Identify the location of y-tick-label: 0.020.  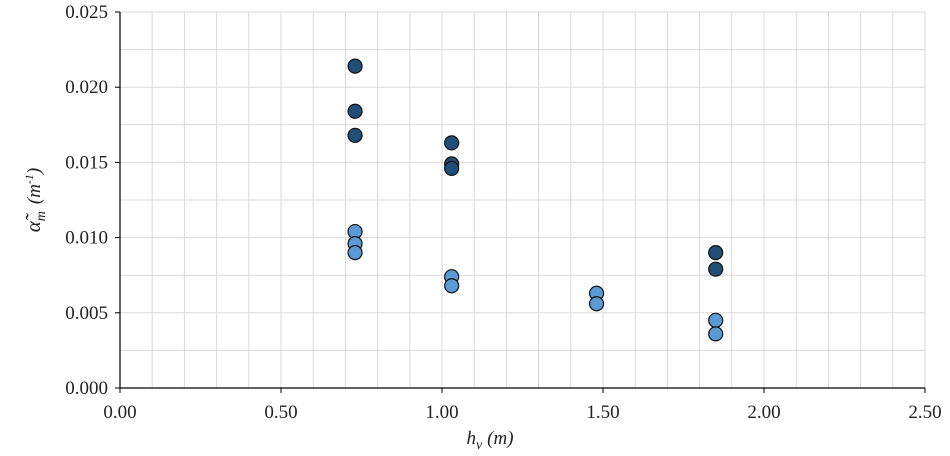
(86, 87).